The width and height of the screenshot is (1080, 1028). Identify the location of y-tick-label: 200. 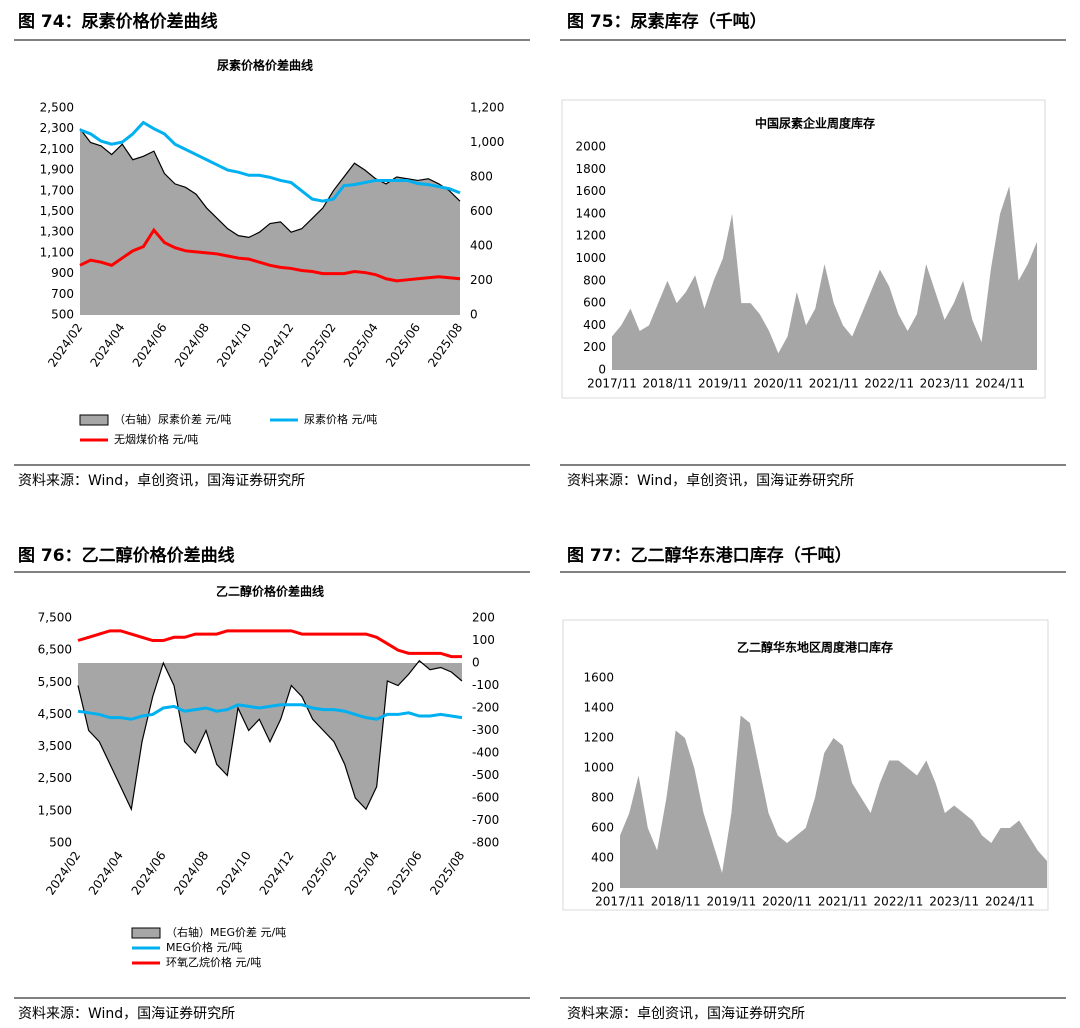
(594, 347).